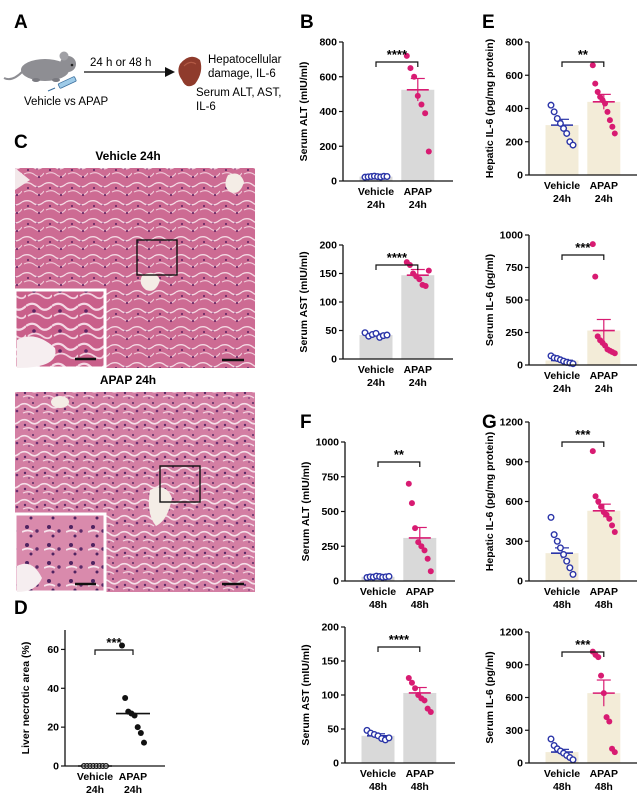  Describe the element at coordinates (330, 512) in the screenshot. I see `y-tick-label: 500` at that location.